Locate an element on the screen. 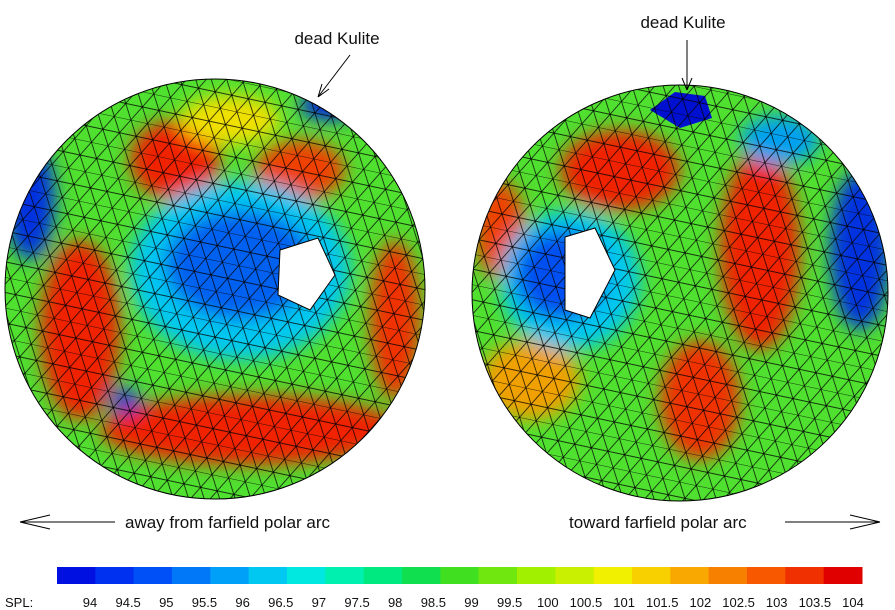  colorbar-tick-label: 98 is located at coordinates (395, 602).